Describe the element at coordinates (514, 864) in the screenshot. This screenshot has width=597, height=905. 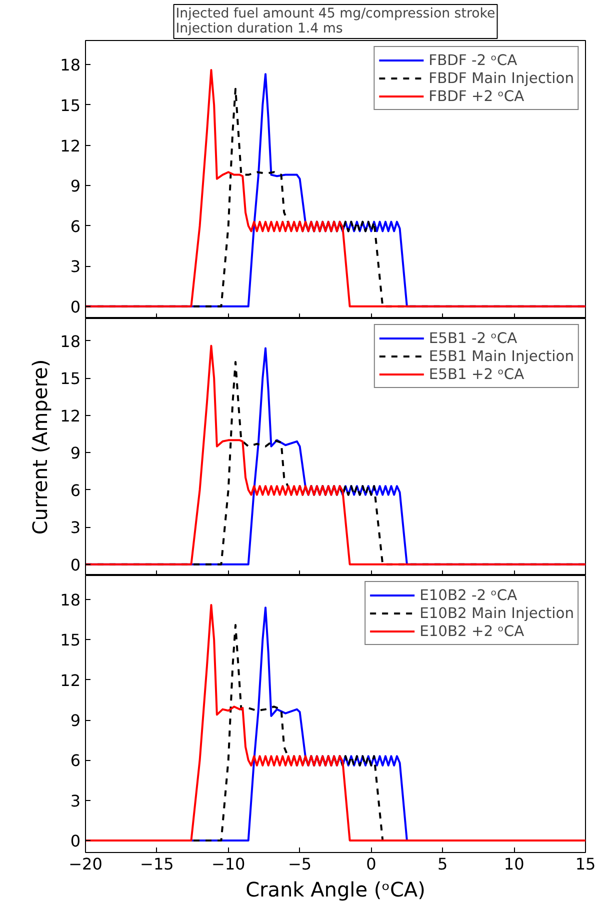
I see `x-tick-label: 10` at that location.